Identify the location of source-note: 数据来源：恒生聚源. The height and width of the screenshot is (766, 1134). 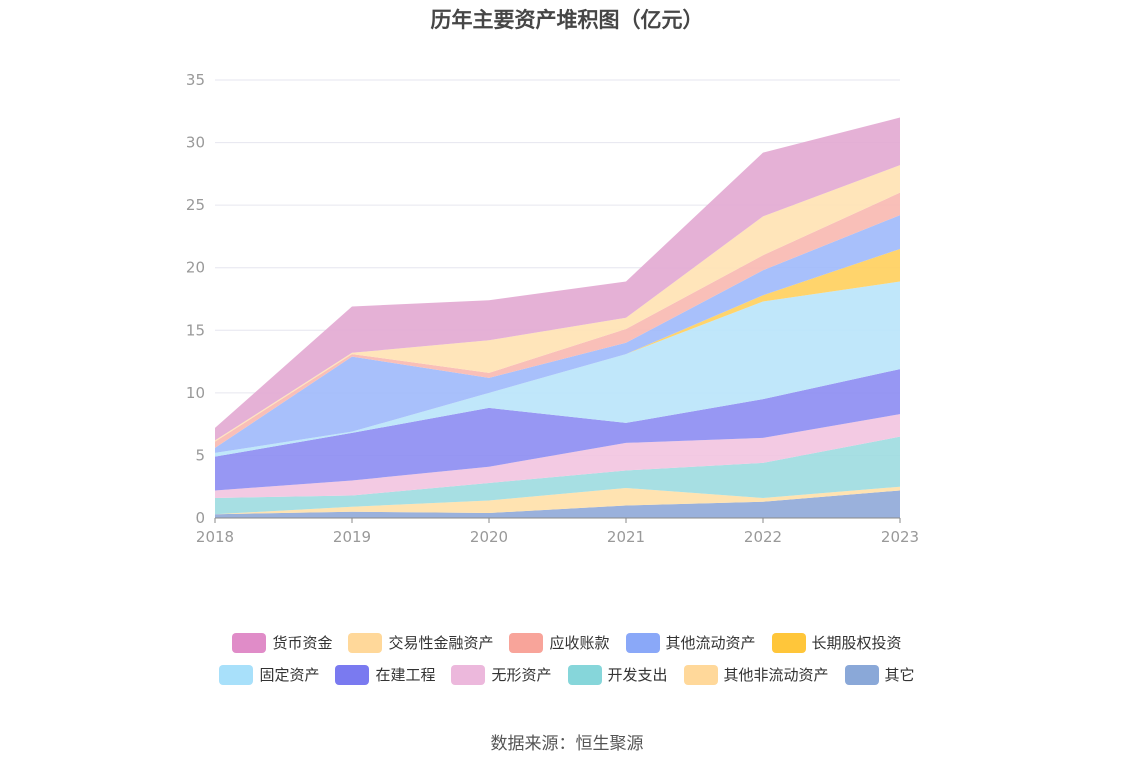
(567, 744).